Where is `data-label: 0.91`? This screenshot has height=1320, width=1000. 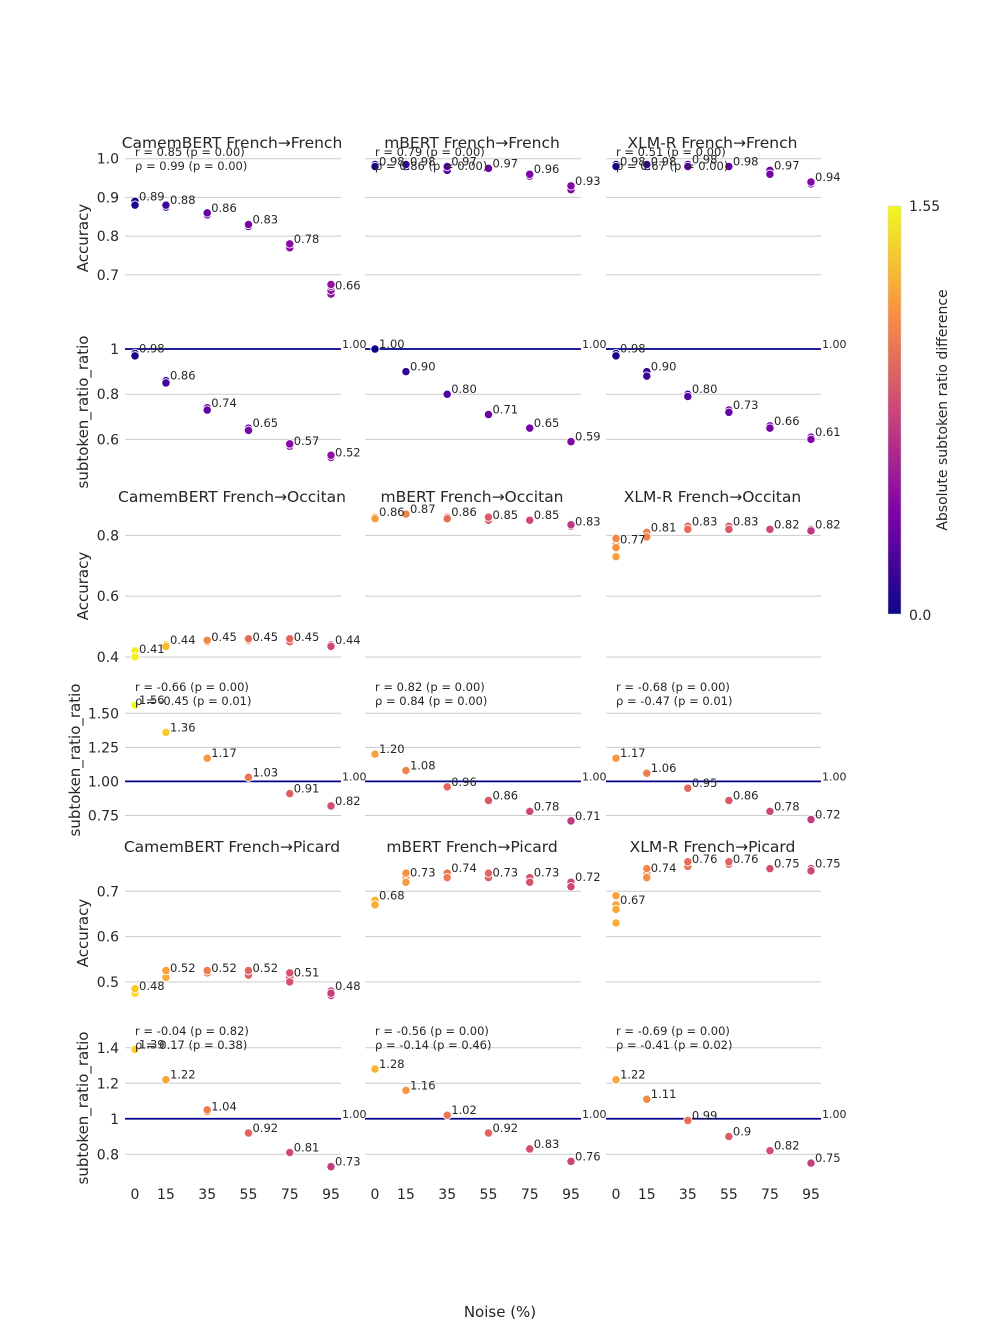
data-label: 0.91 is located at coordinates (307, 789).